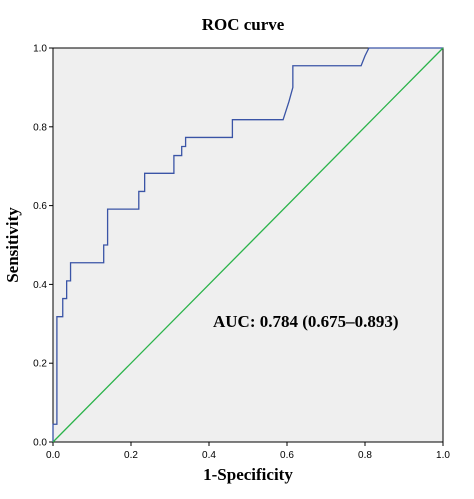  Describe the element at coordinates (306, 321) in the screenshot. I see `auc-annotation: AUC: 0.784 (0.675–0.893)` at that location.